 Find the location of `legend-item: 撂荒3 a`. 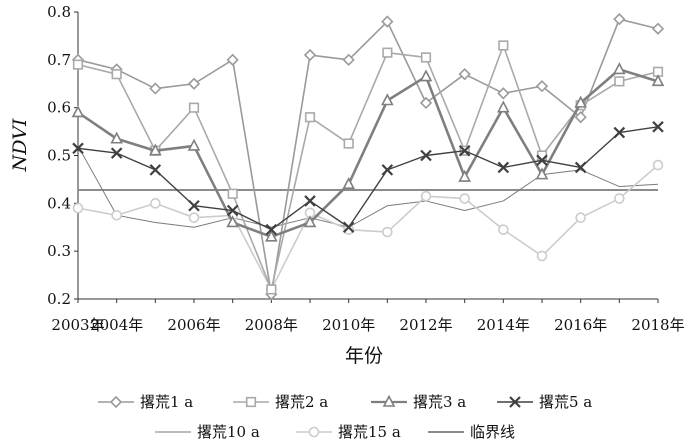

legend-item: 撂荒3 a is located at coordinates (418, 402).